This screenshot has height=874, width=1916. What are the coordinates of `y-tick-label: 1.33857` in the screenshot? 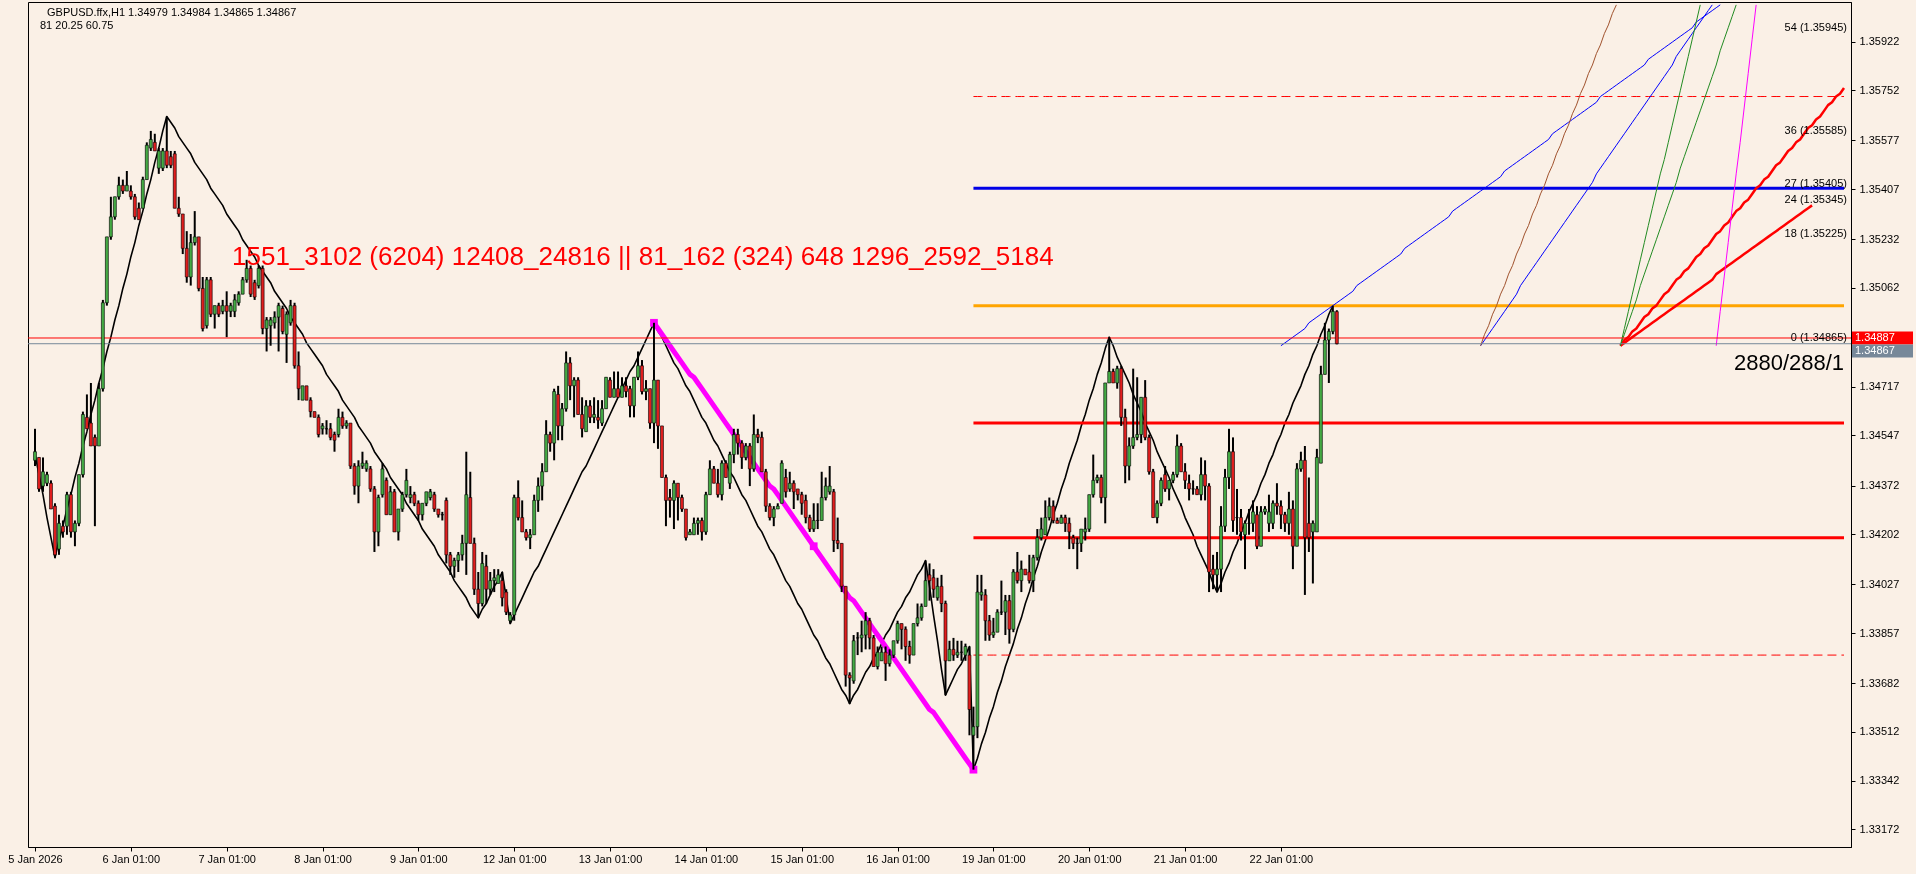 It's located at (1879, 632).